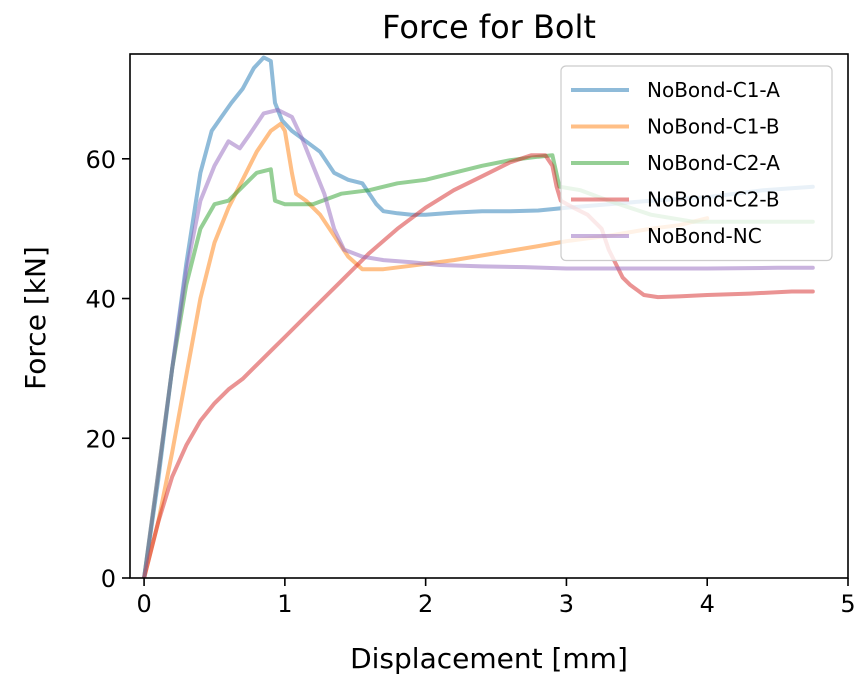 The height and width of the screenshot is (679, 865). Describe the element at coordinates (713, 163) in the screenshot. I see `legend-label-nobond-c2-a: NoBond-C2-A` at that location.